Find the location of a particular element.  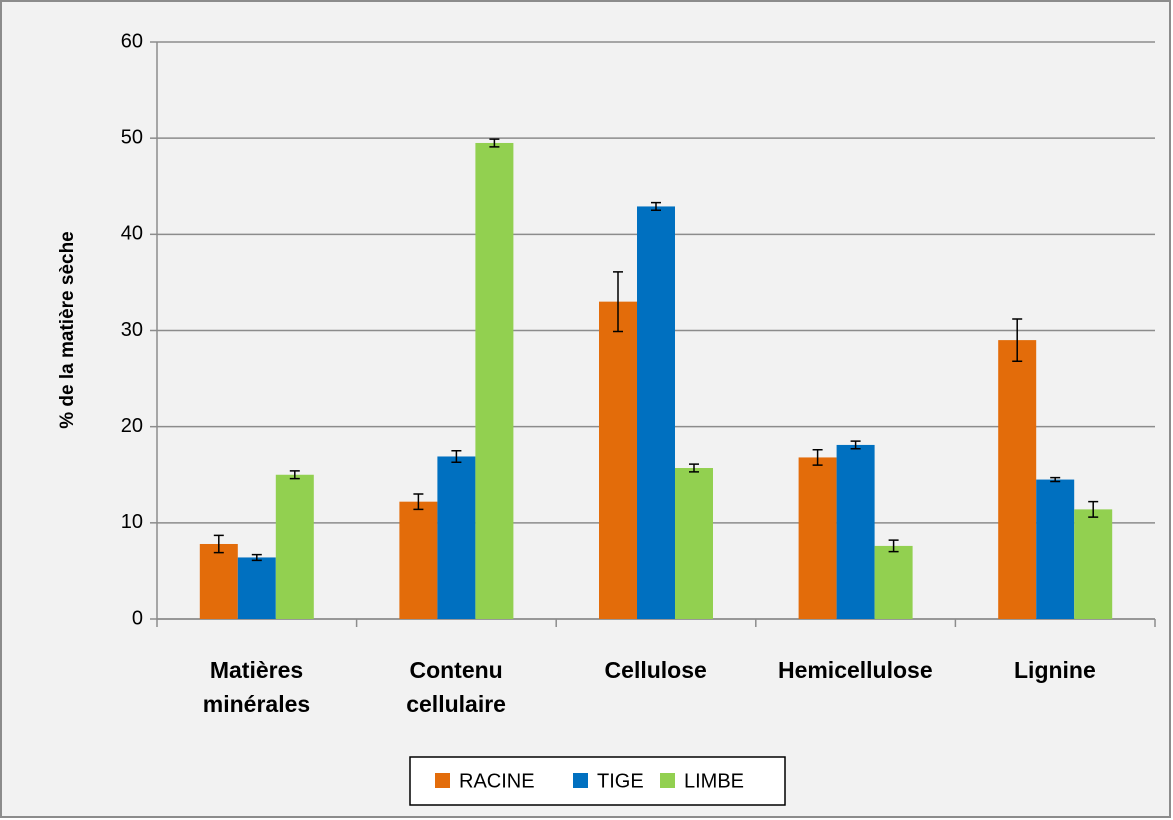

legend-box is located at coordinates (597, 781).